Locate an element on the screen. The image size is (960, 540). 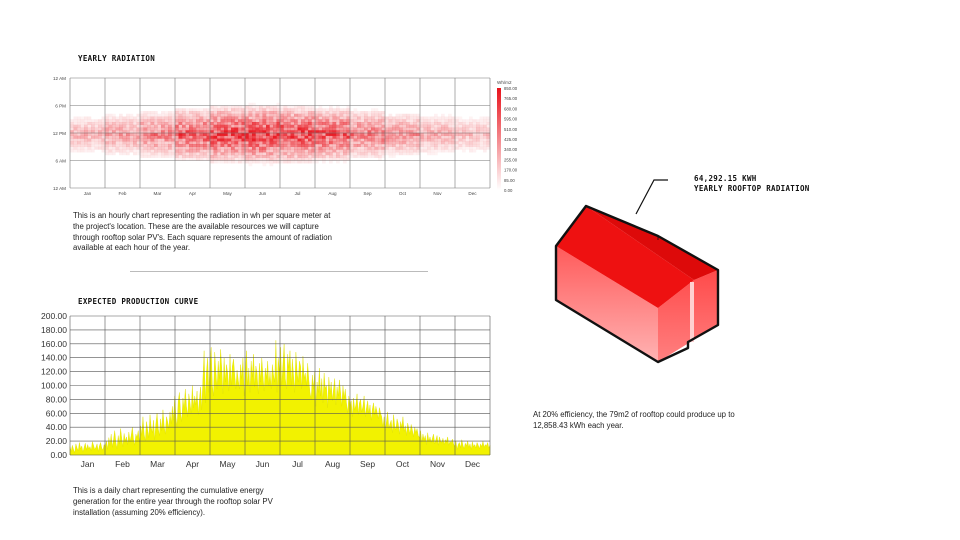
production-y-tick: 120.00 is located at coordinates (54, 372).